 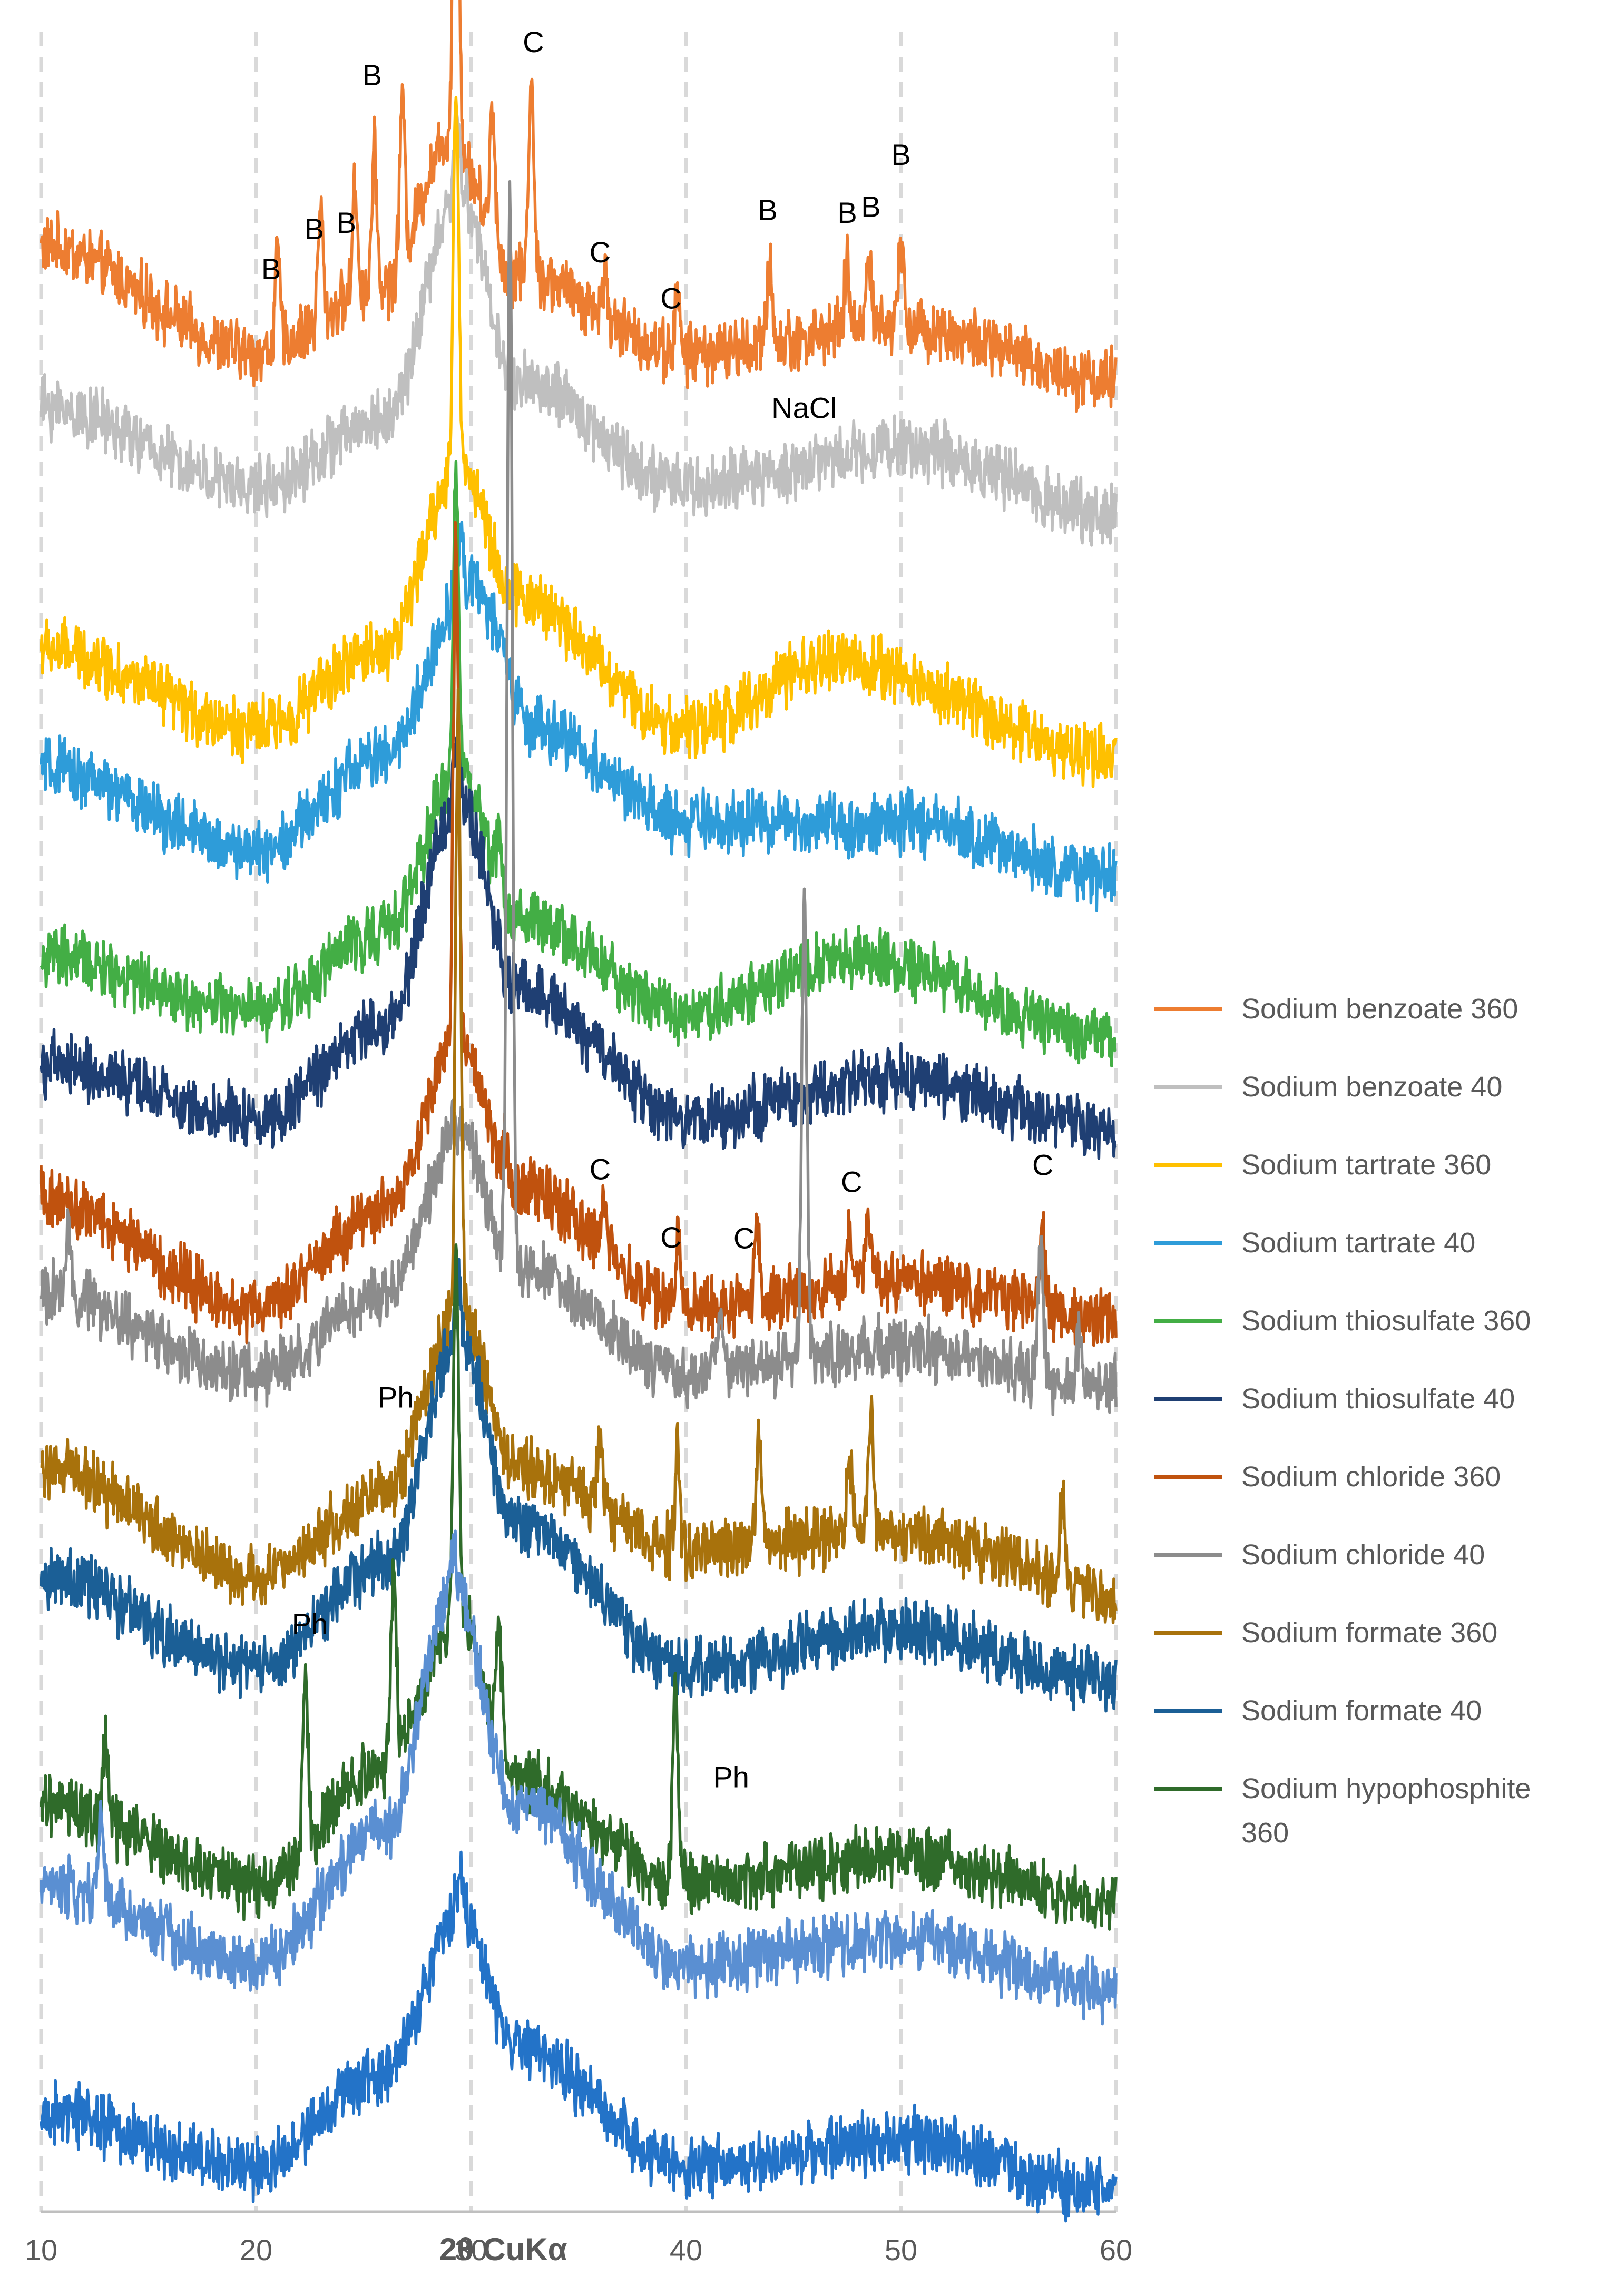 What do you see at coordinates (271, 269) in the screenshot?
I see `annotation-2: B` at bounding box center [271, 269].